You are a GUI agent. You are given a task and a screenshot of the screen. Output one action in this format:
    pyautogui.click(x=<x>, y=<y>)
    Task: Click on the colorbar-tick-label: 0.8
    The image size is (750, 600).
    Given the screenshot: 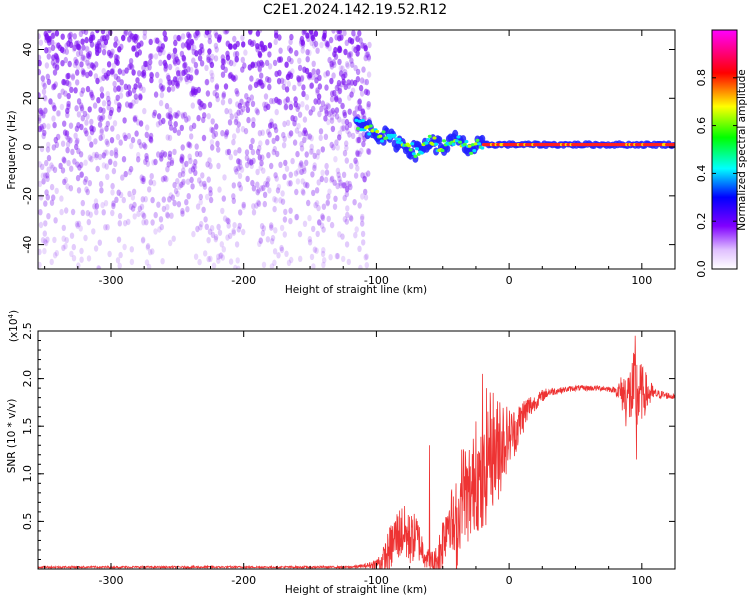 What is the action you would take?
    pyautogui.click(x=701, y=78)
    